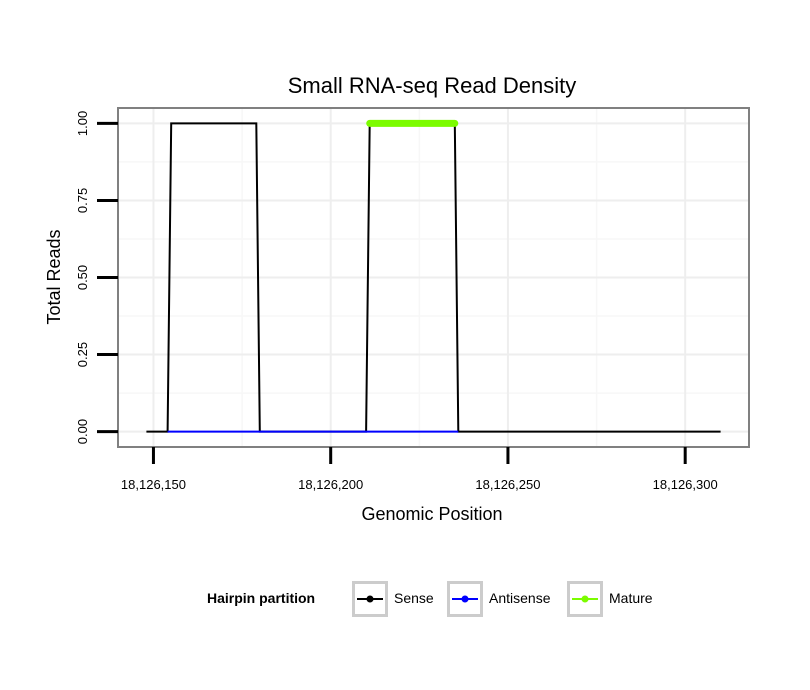  What do you see at coordinates (370, 599) in the screenshot?
I see `legend-dot-sense` at bounding box center [370, 599].